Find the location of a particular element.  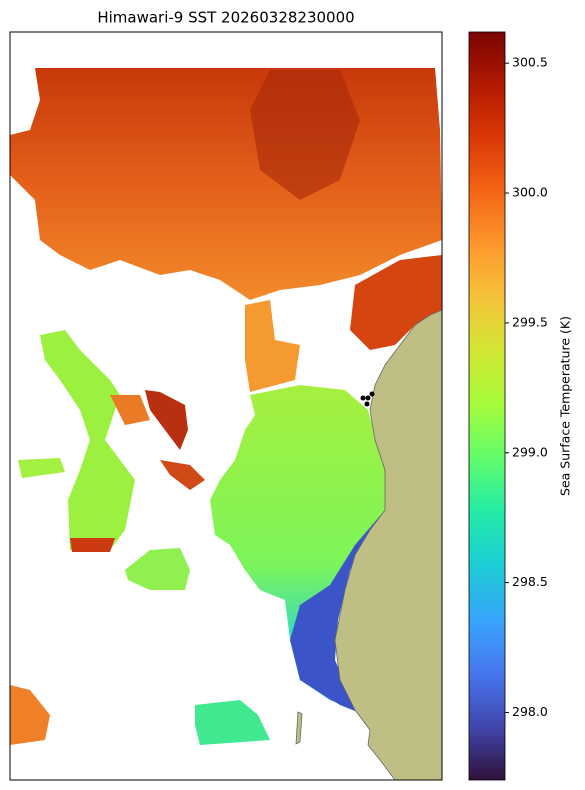

colorbar is located at coordinates (487, 406).